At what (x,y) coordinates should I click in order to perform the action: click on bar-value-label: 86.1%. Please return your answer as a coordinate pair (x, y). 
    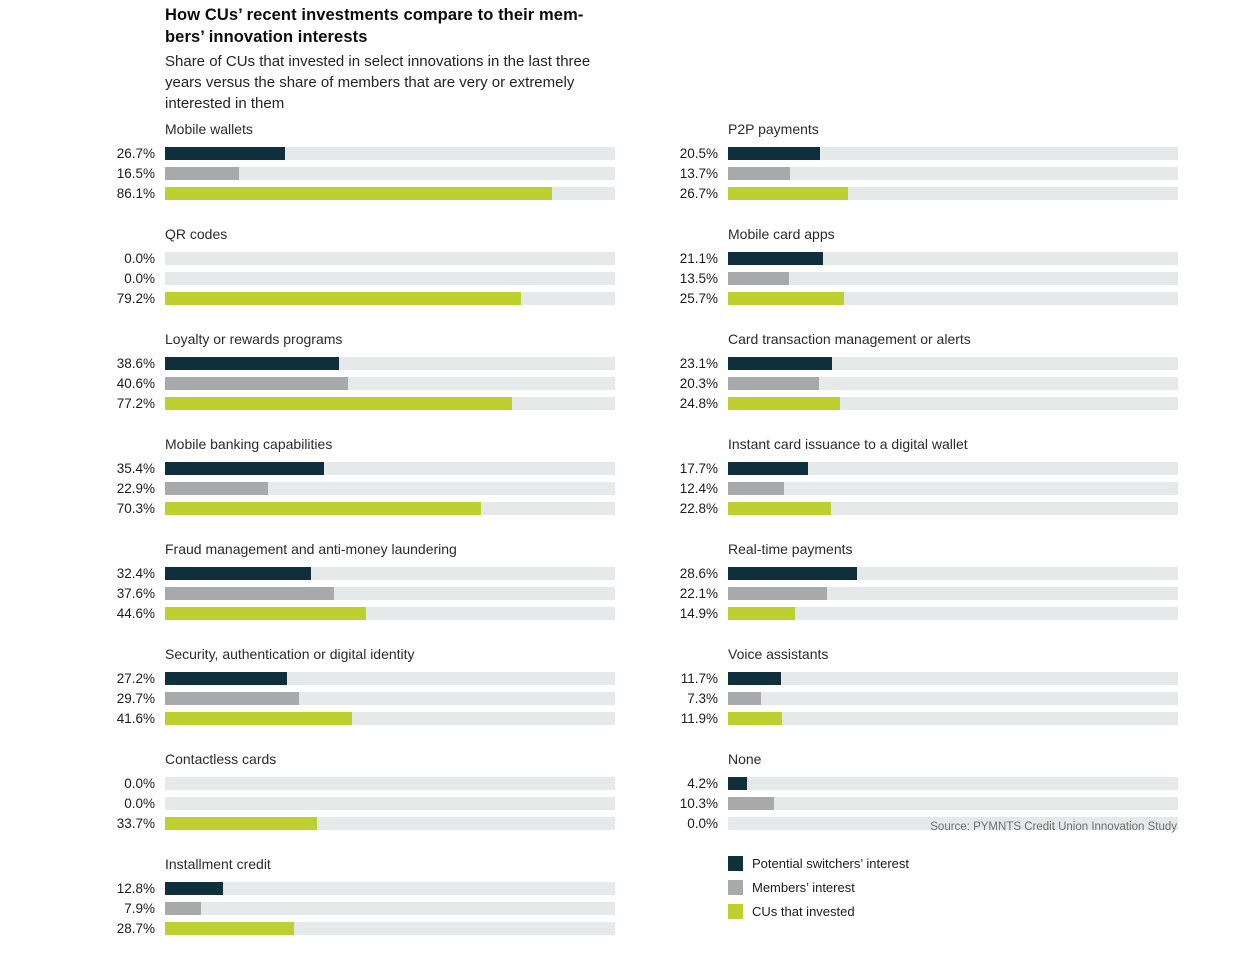
    Looking at the image, I should click on (135, 193).